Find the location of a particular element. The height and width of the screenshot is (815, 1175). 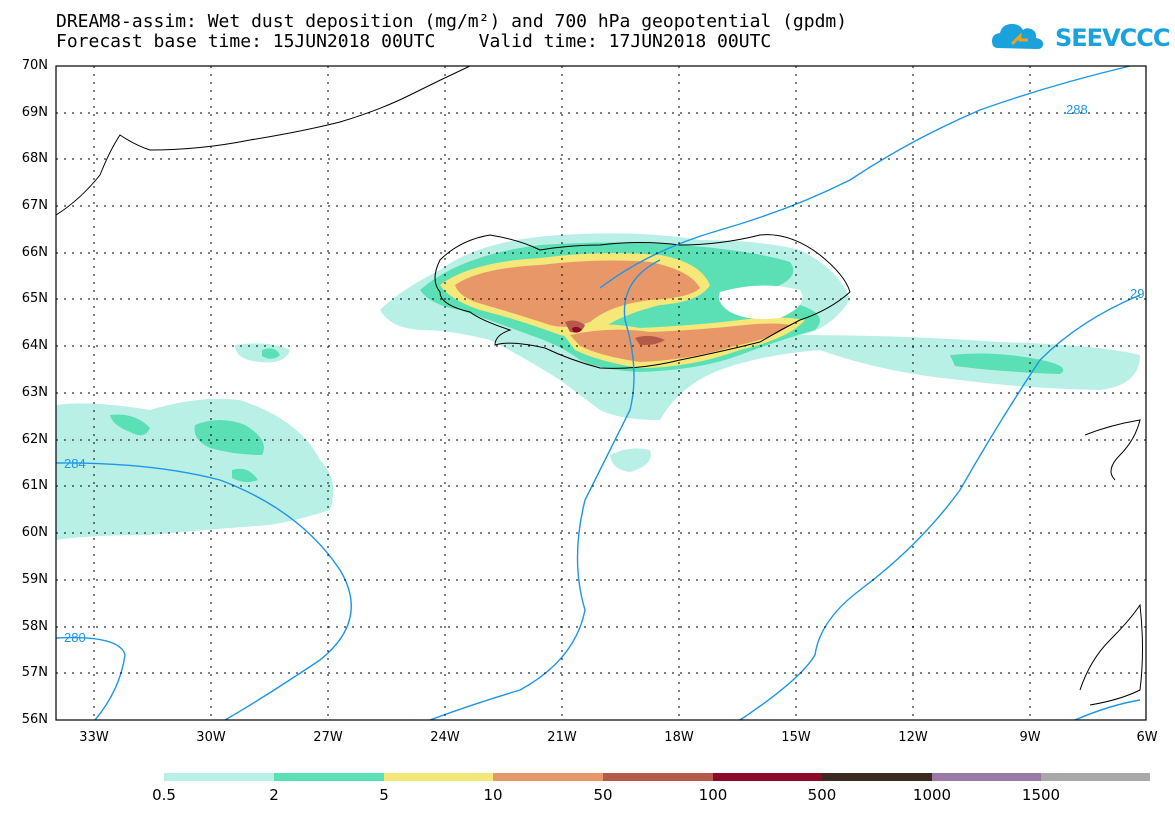

lon-label: 21W is located at coordinates (562, 737).